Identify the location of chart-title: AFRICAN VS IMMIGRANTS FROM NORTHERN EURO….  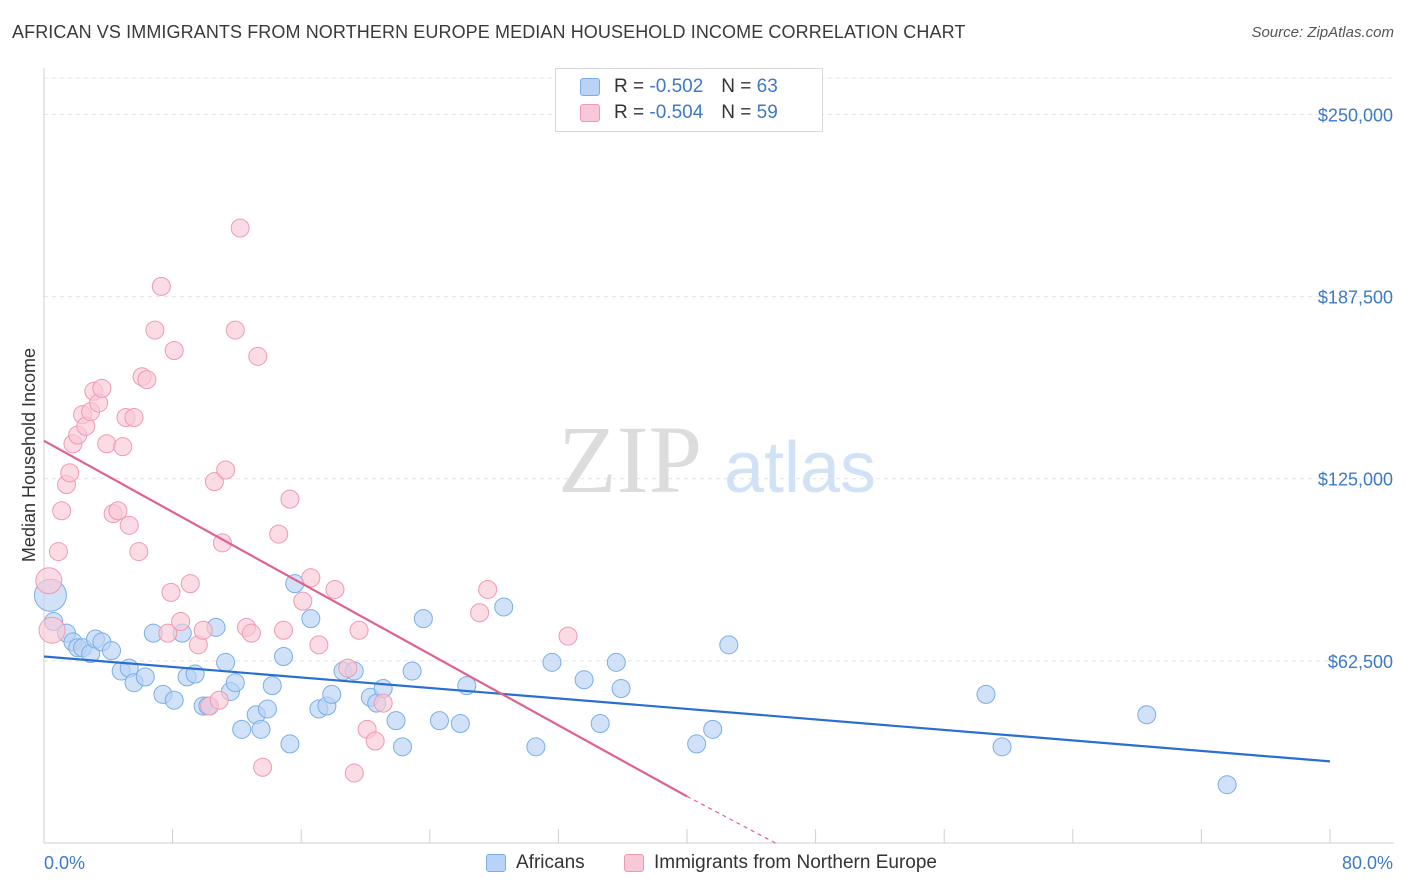
(489, 32).